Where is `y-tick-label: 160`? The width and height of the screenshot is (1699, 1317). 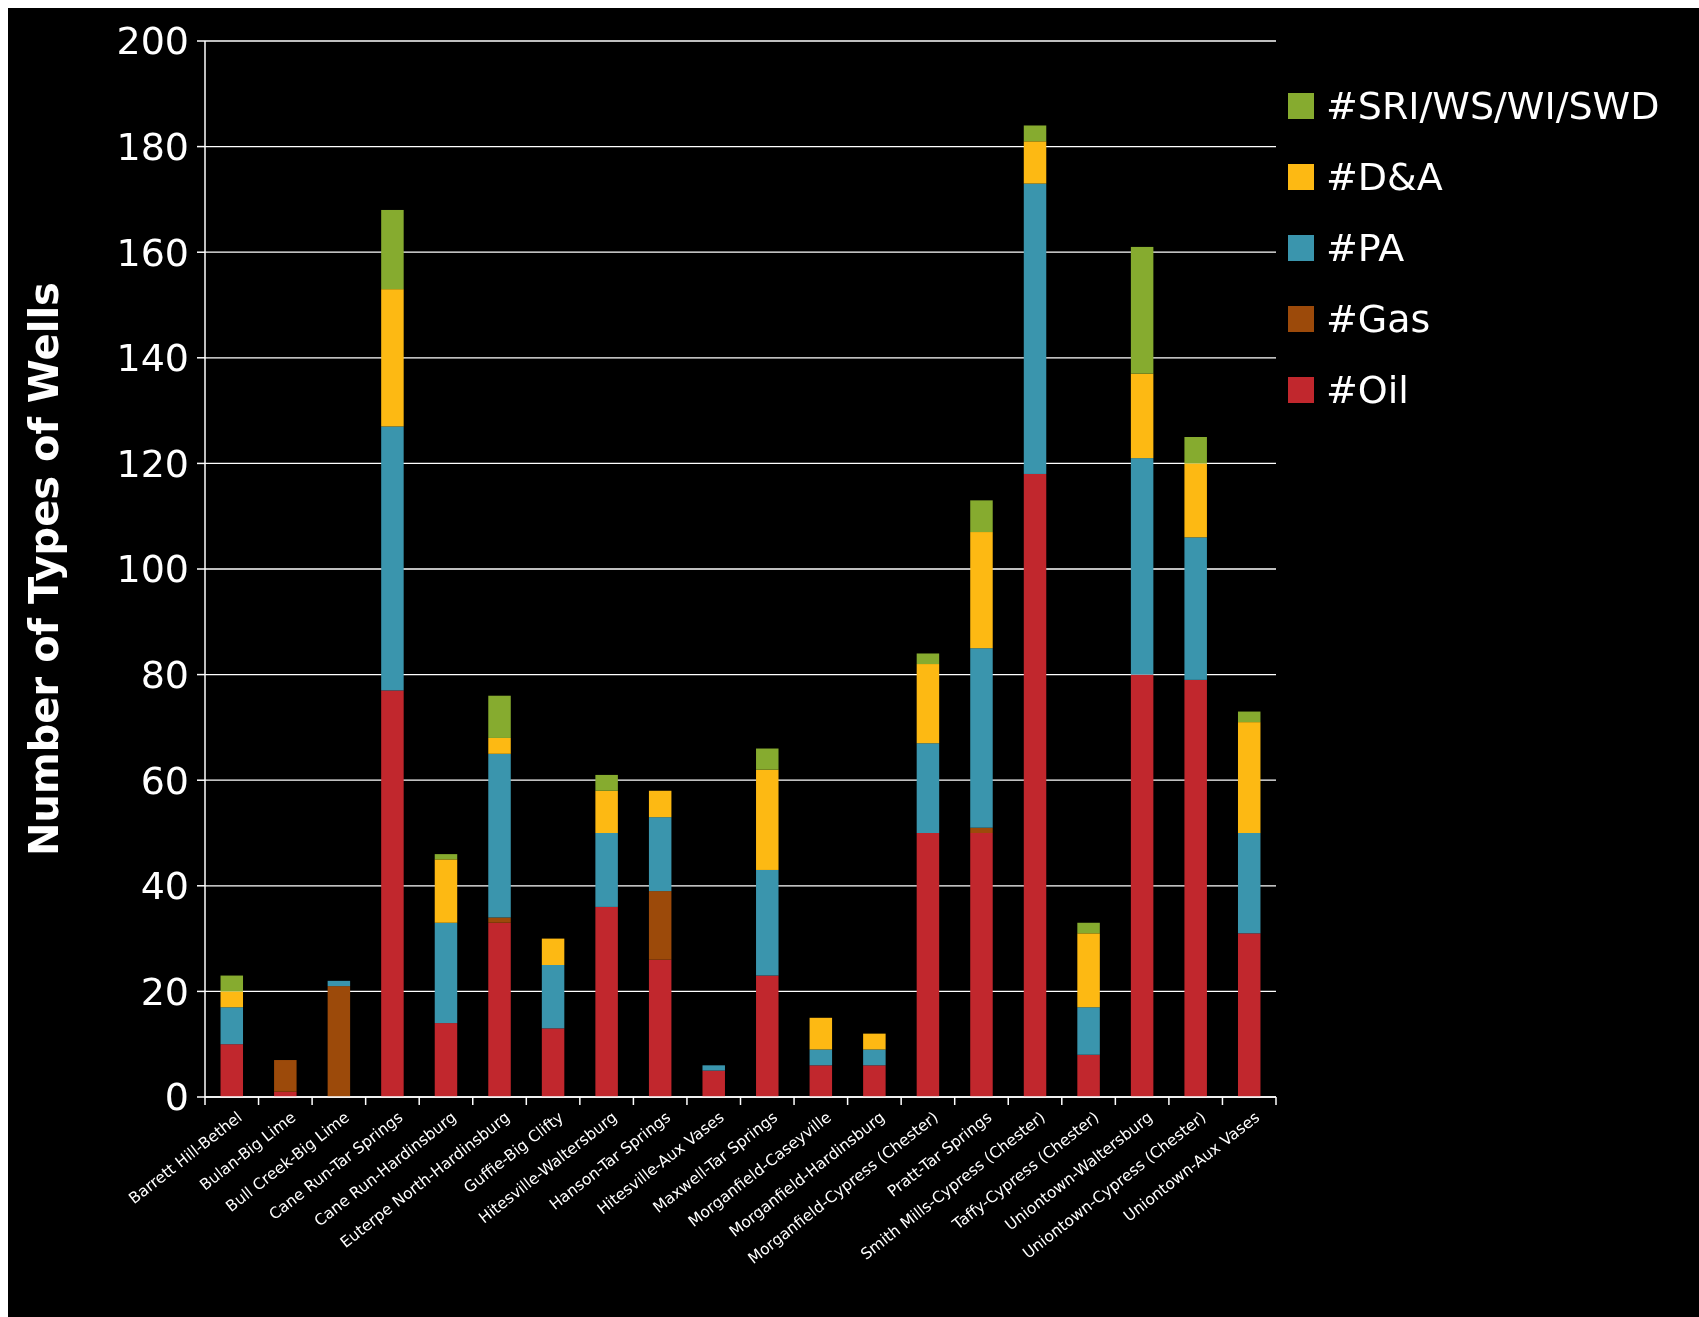
y-tick-label: 160 is located at coordinates (152, 252).